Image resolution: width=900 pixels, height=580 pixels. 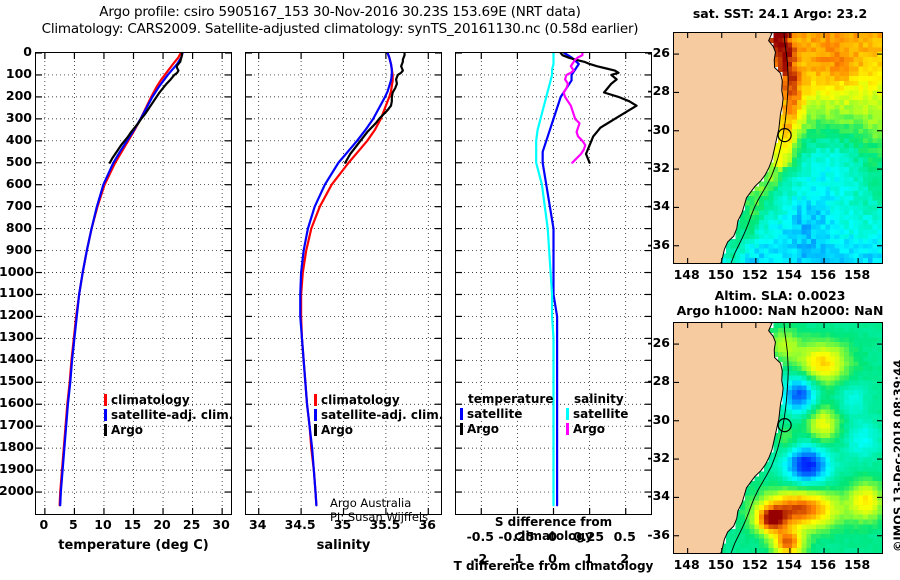 I want to click on axis-tick-label: 500, so click(x=18, y=161).